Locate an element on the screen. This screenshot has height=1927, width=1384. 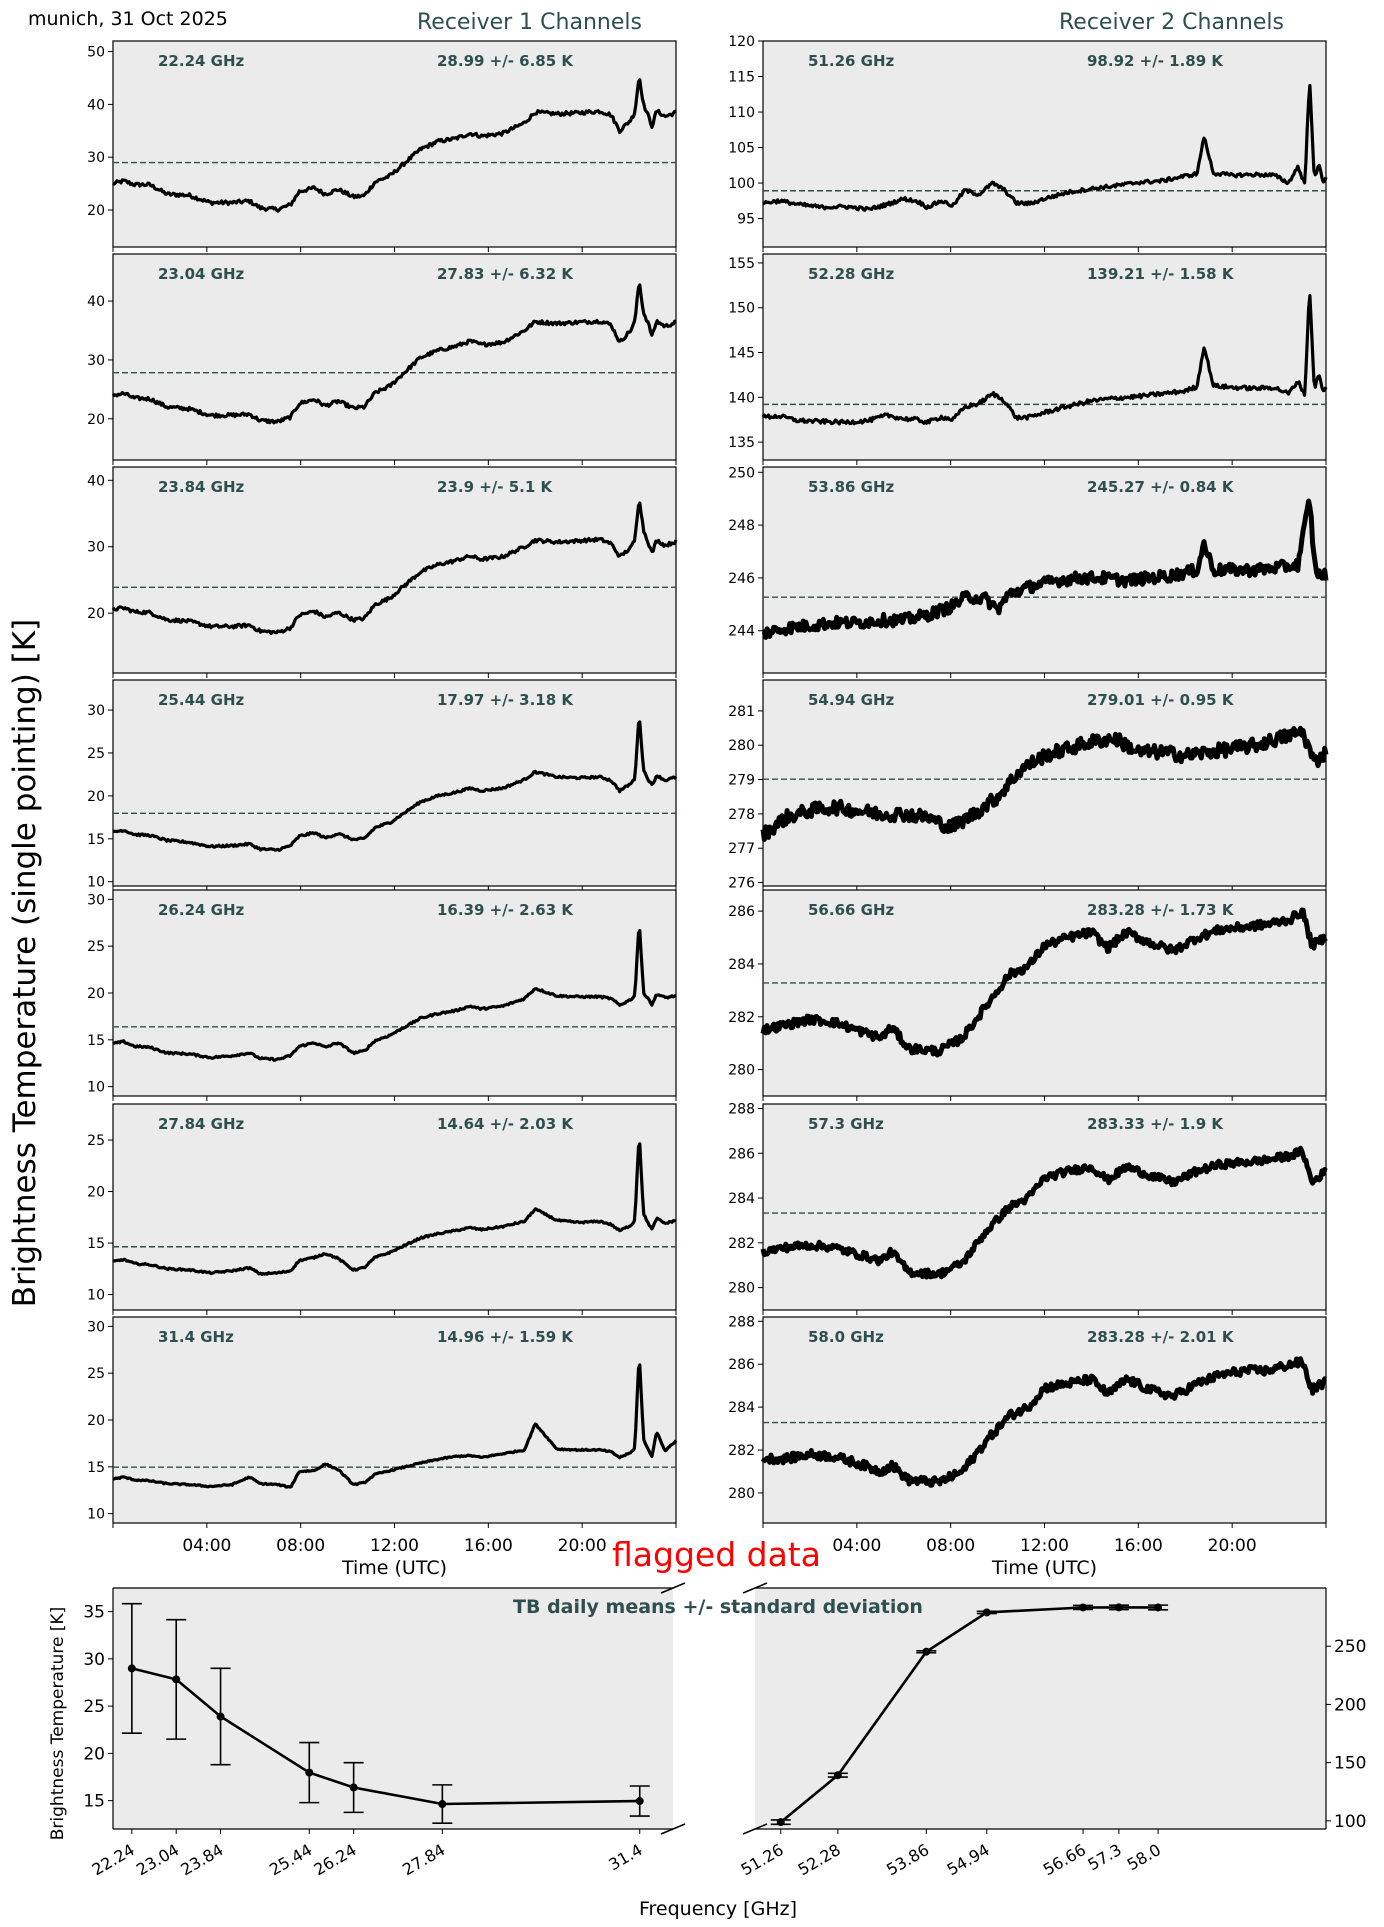
channel-stats-label: 279.01 +/- 0.95 K is located at coordinates (1161, 700).